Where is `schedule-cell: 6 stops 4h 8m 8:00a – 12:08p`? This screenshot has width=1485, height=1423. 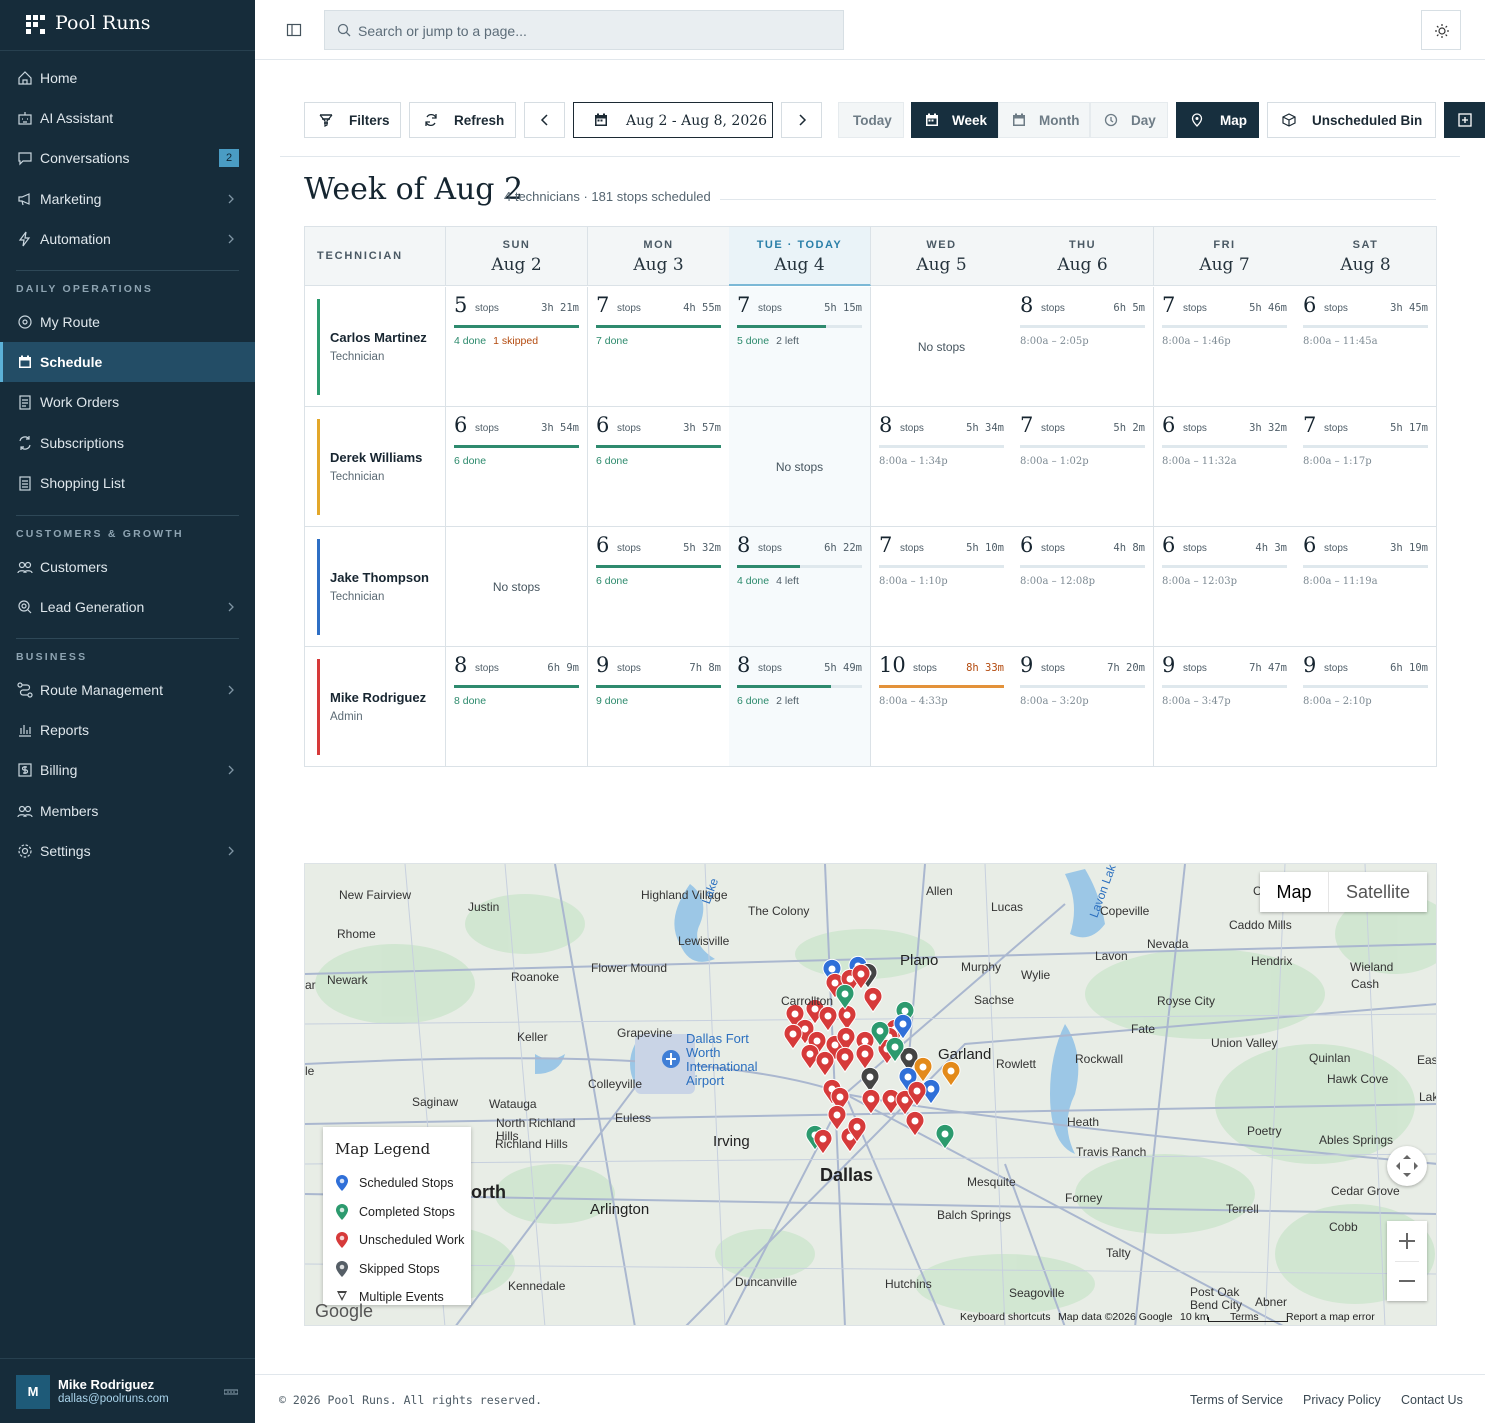
schedule-cell: 6 stops 4h 8m 8:00a – 12:08p is located at coordinates (1083, 587).